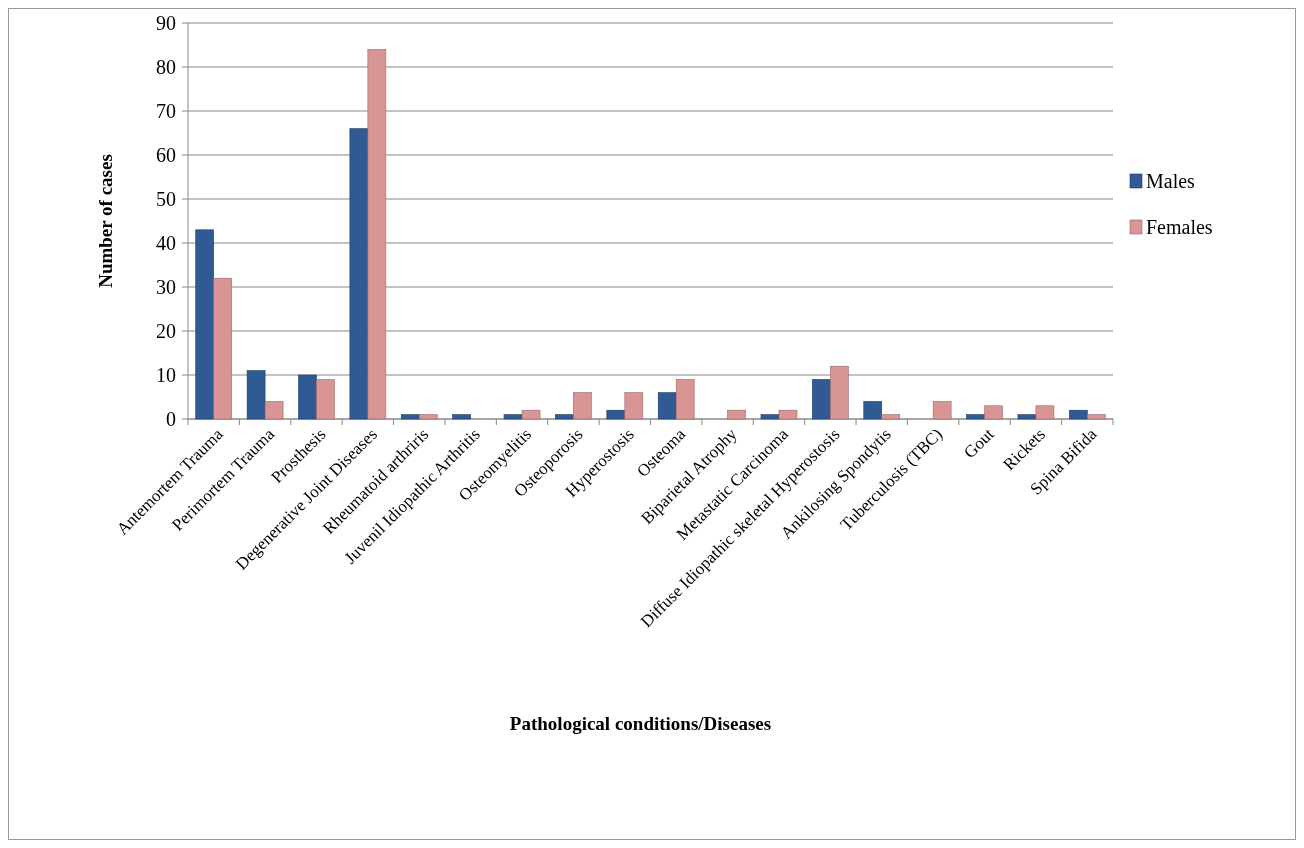 Image resolution: width=1304 pixels, height=848 pixels. I want to click on y-tick-label: 80, so click(166, 67).